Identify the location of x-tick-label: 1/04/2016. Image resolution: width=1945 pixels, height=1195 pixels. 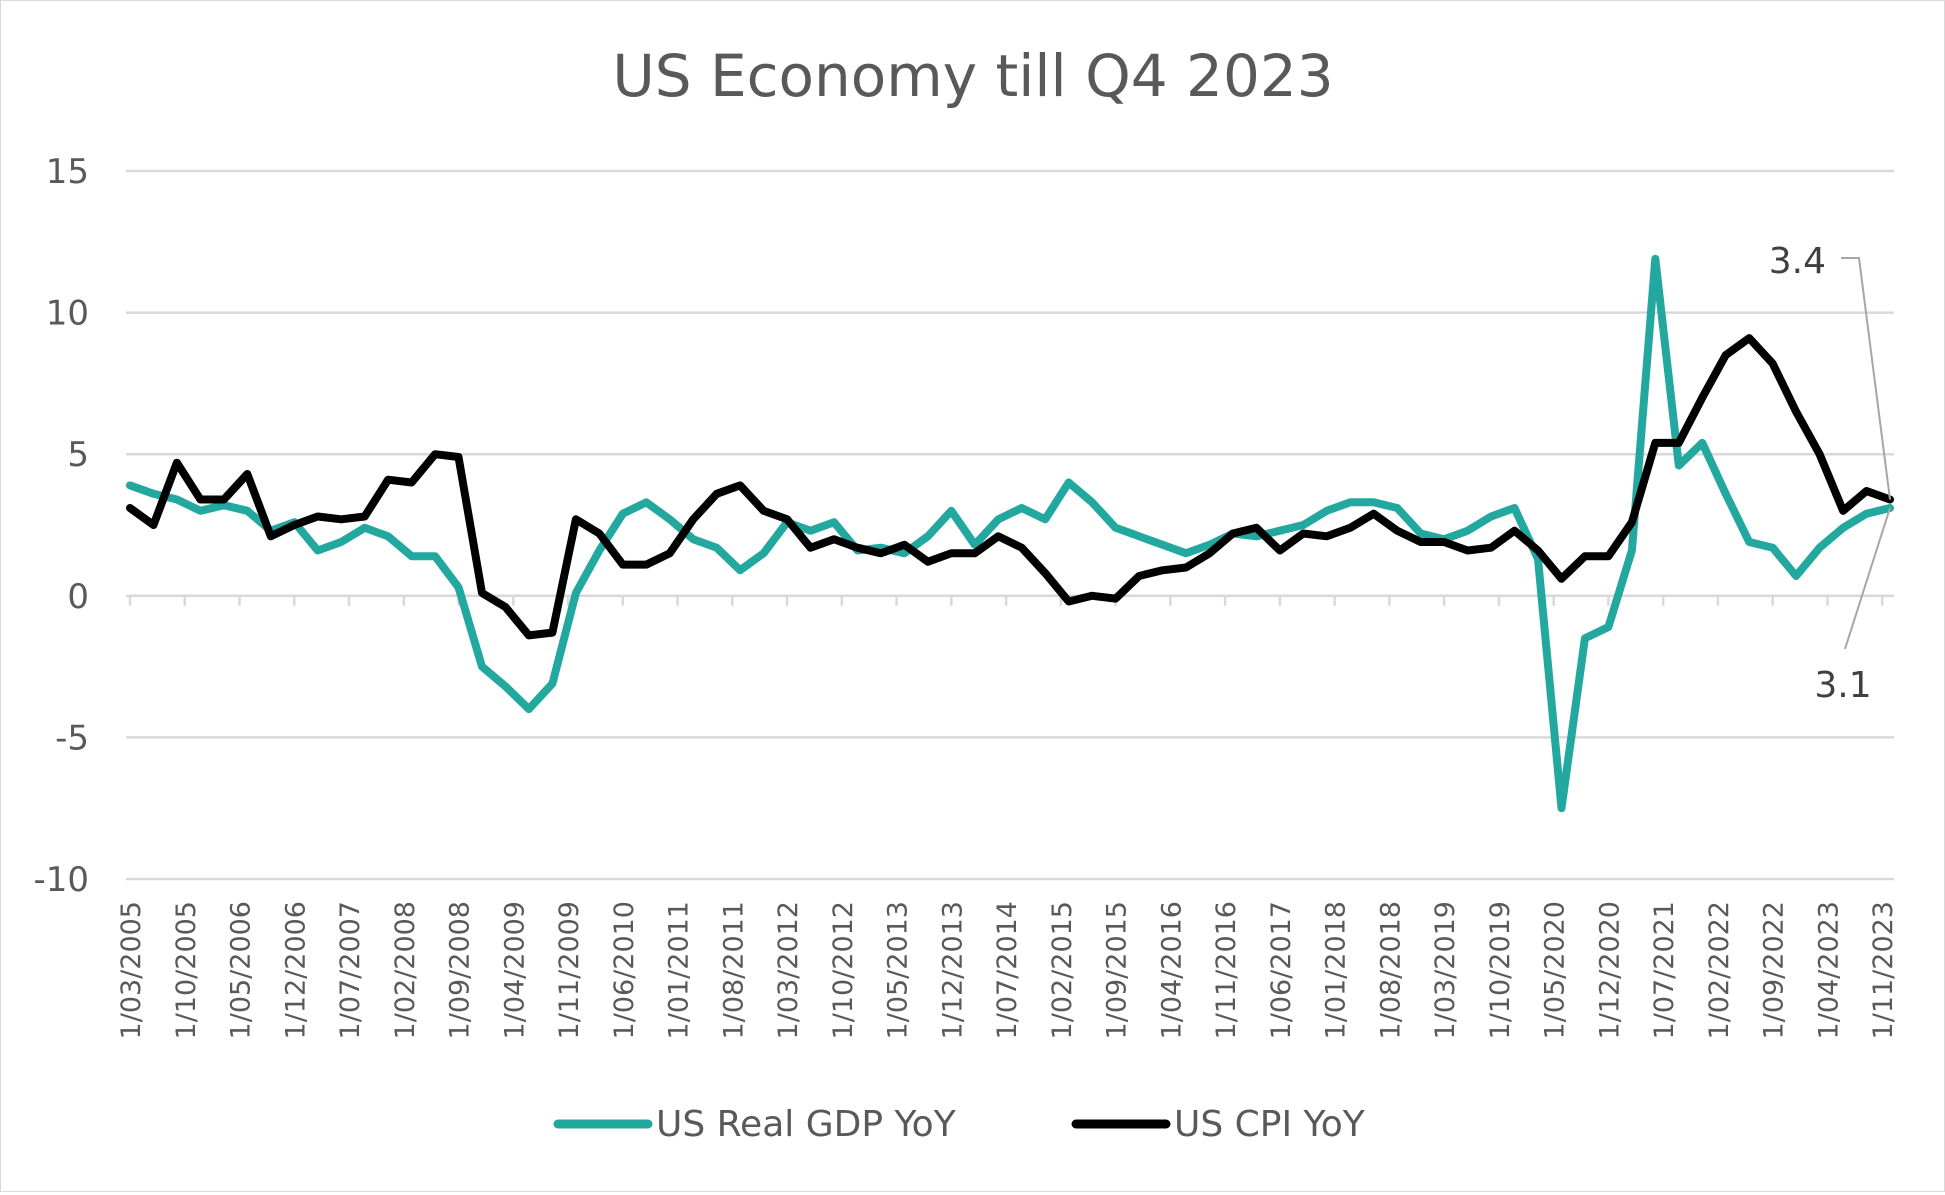
(1171, 970).